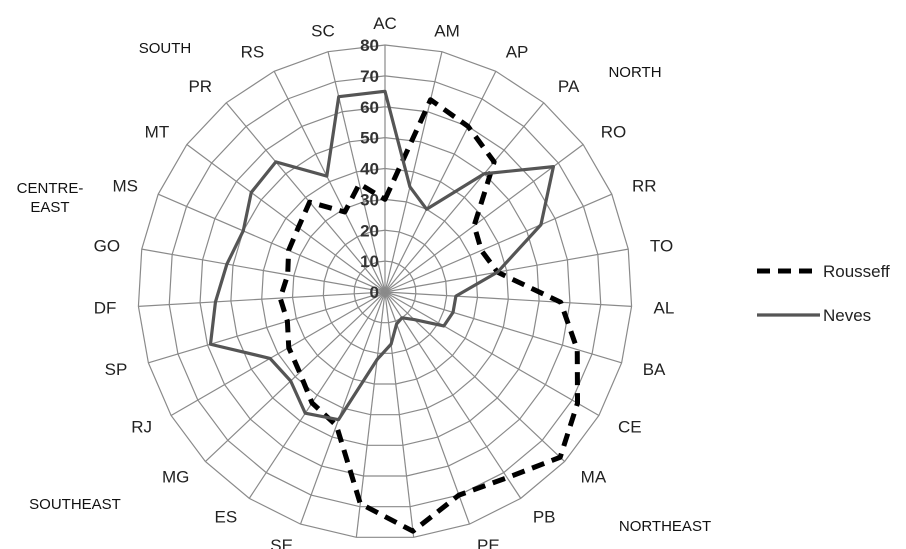 The image size is (906, 549). Describe the element at coordinates (175, 477) in the screenshot. I see `category-label: MG` at that location.